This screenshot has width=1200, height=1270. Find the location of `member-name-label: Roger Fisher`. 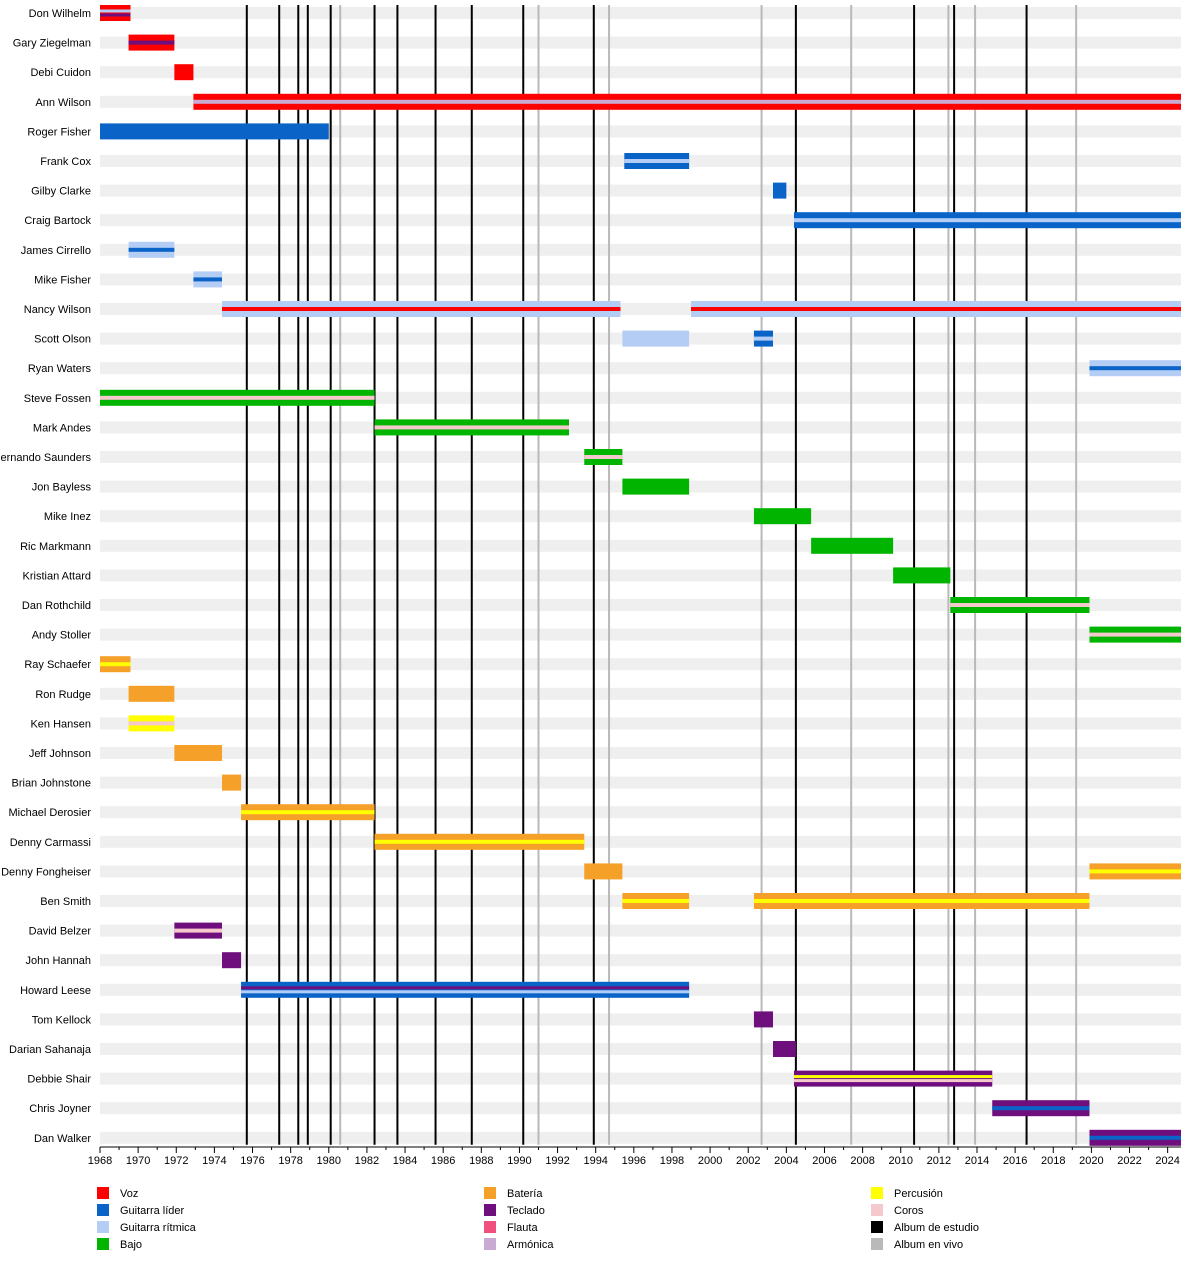

member-name-label: Roger Fisher is located at coordinates (59, 132).